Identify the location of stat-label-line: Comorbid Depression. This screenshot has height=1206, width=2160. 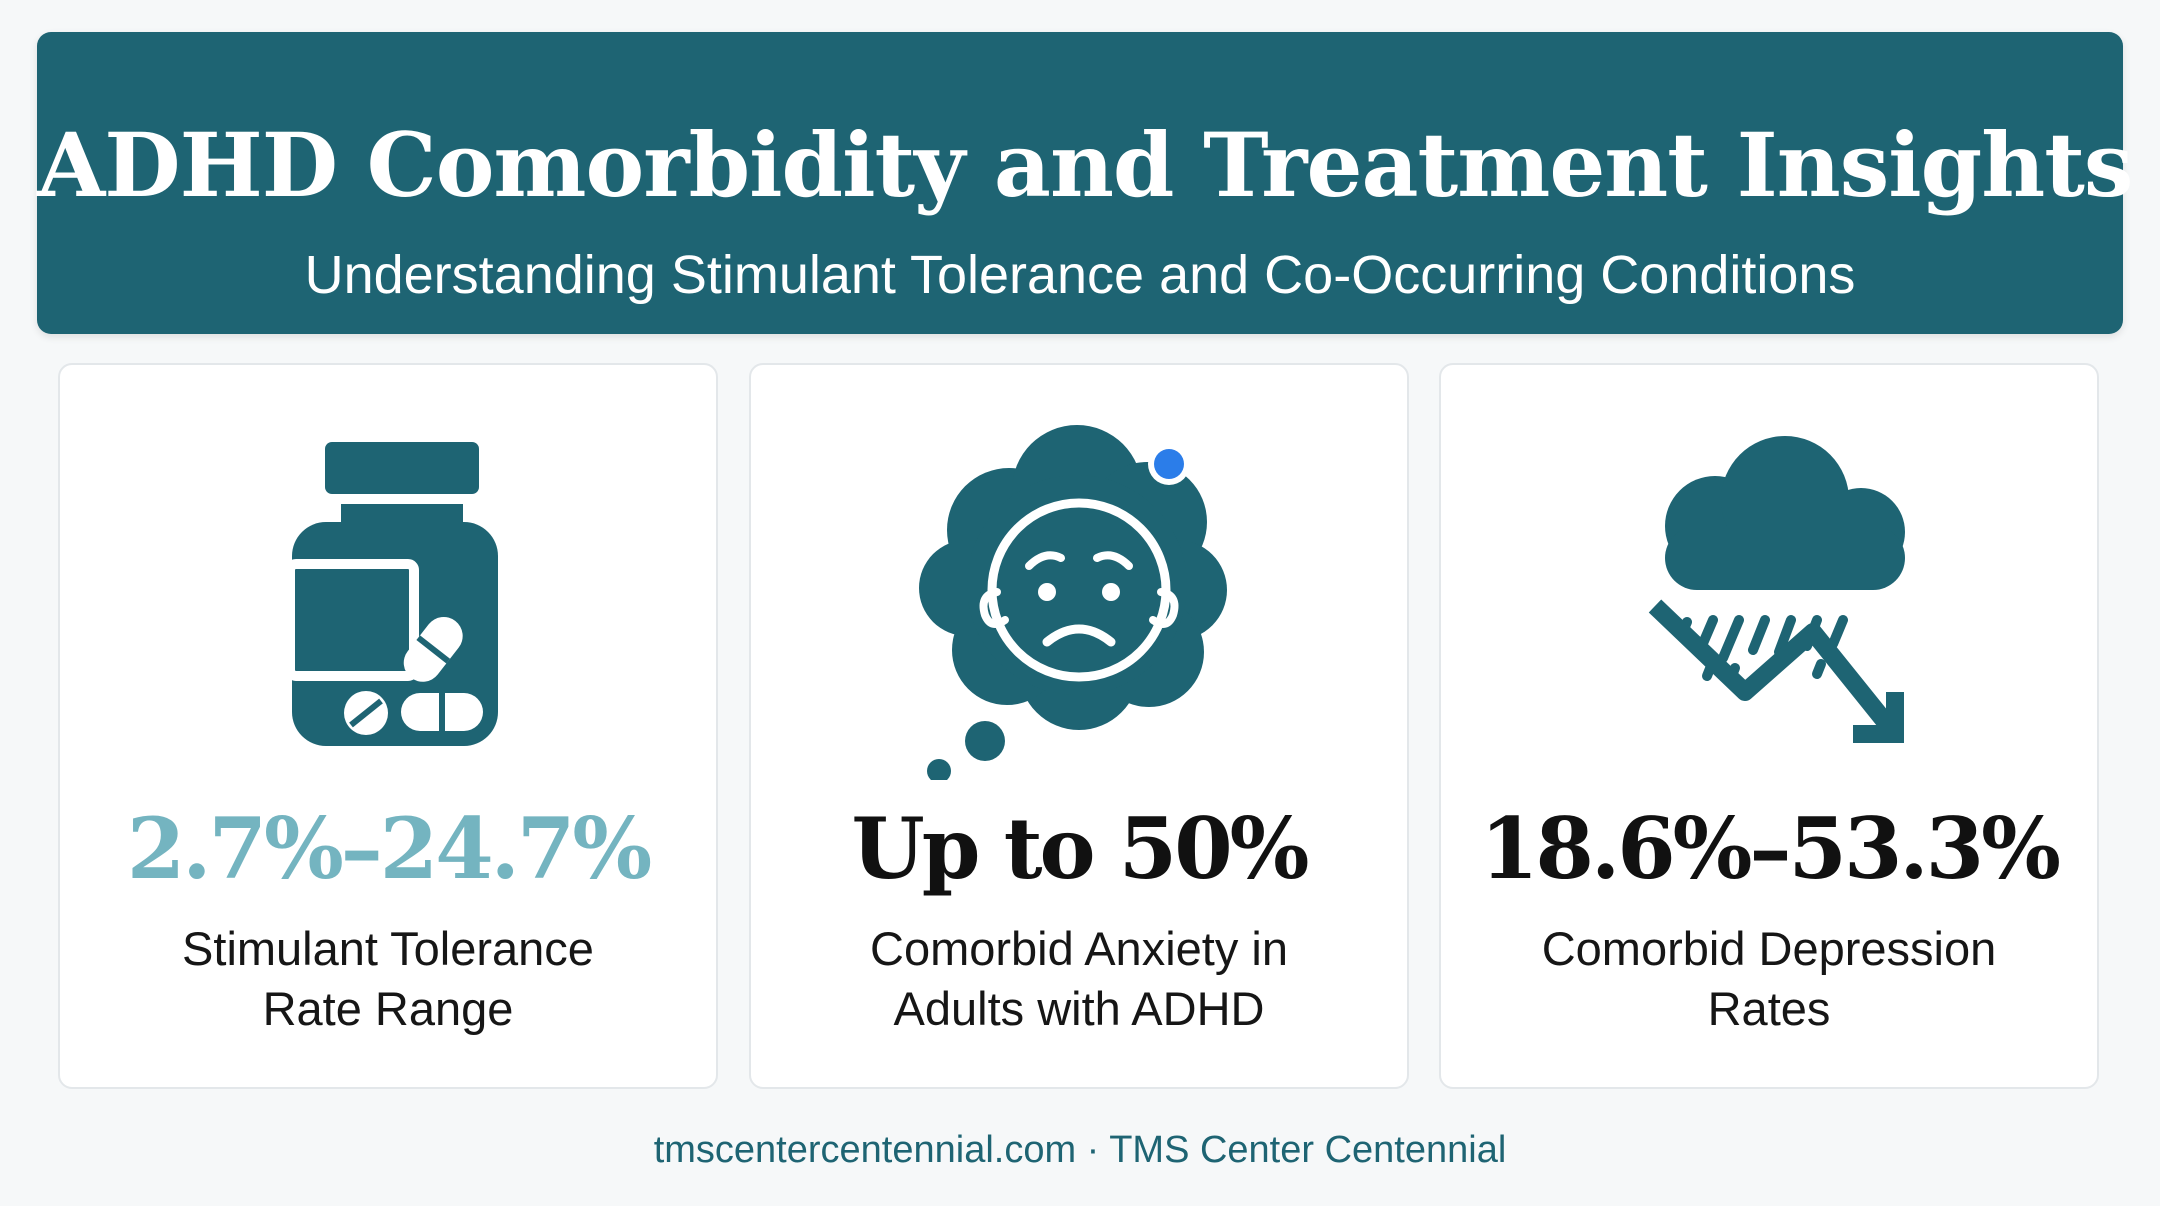
(1769, 948).